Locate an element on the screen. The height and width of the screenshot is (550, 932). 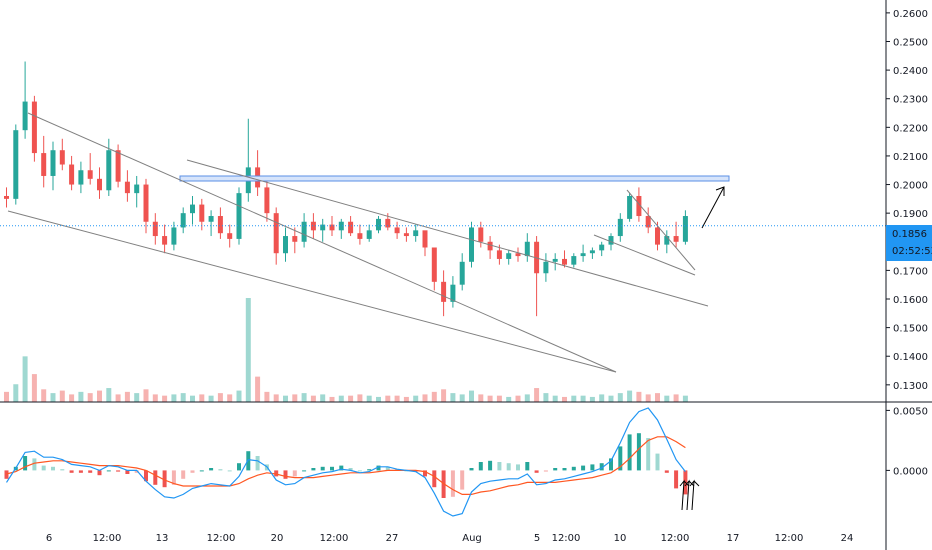
wedge-lower-line is located at coordinates (644, 255).